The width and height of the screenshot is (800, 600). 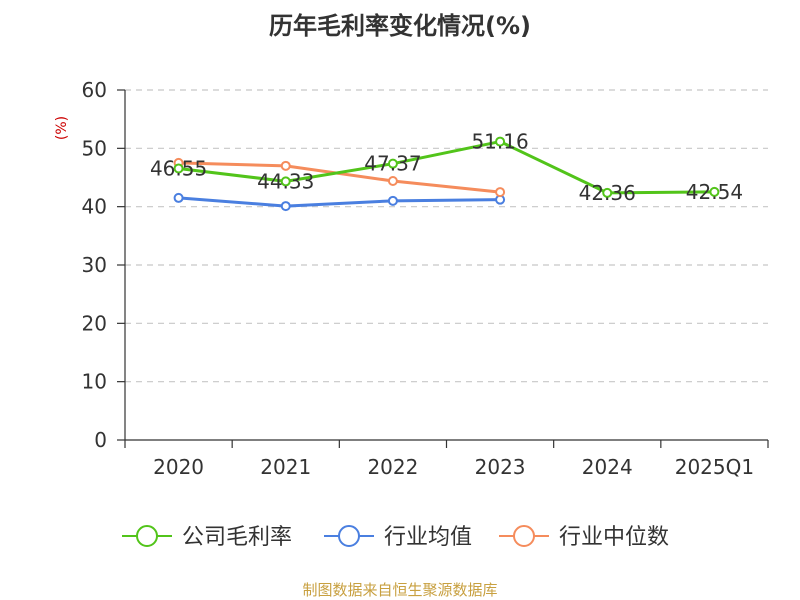 What do you see at coordinates (94, 207) in the screenshot?
I see `y-tick-label: 40` at bounding box center [94, 207].